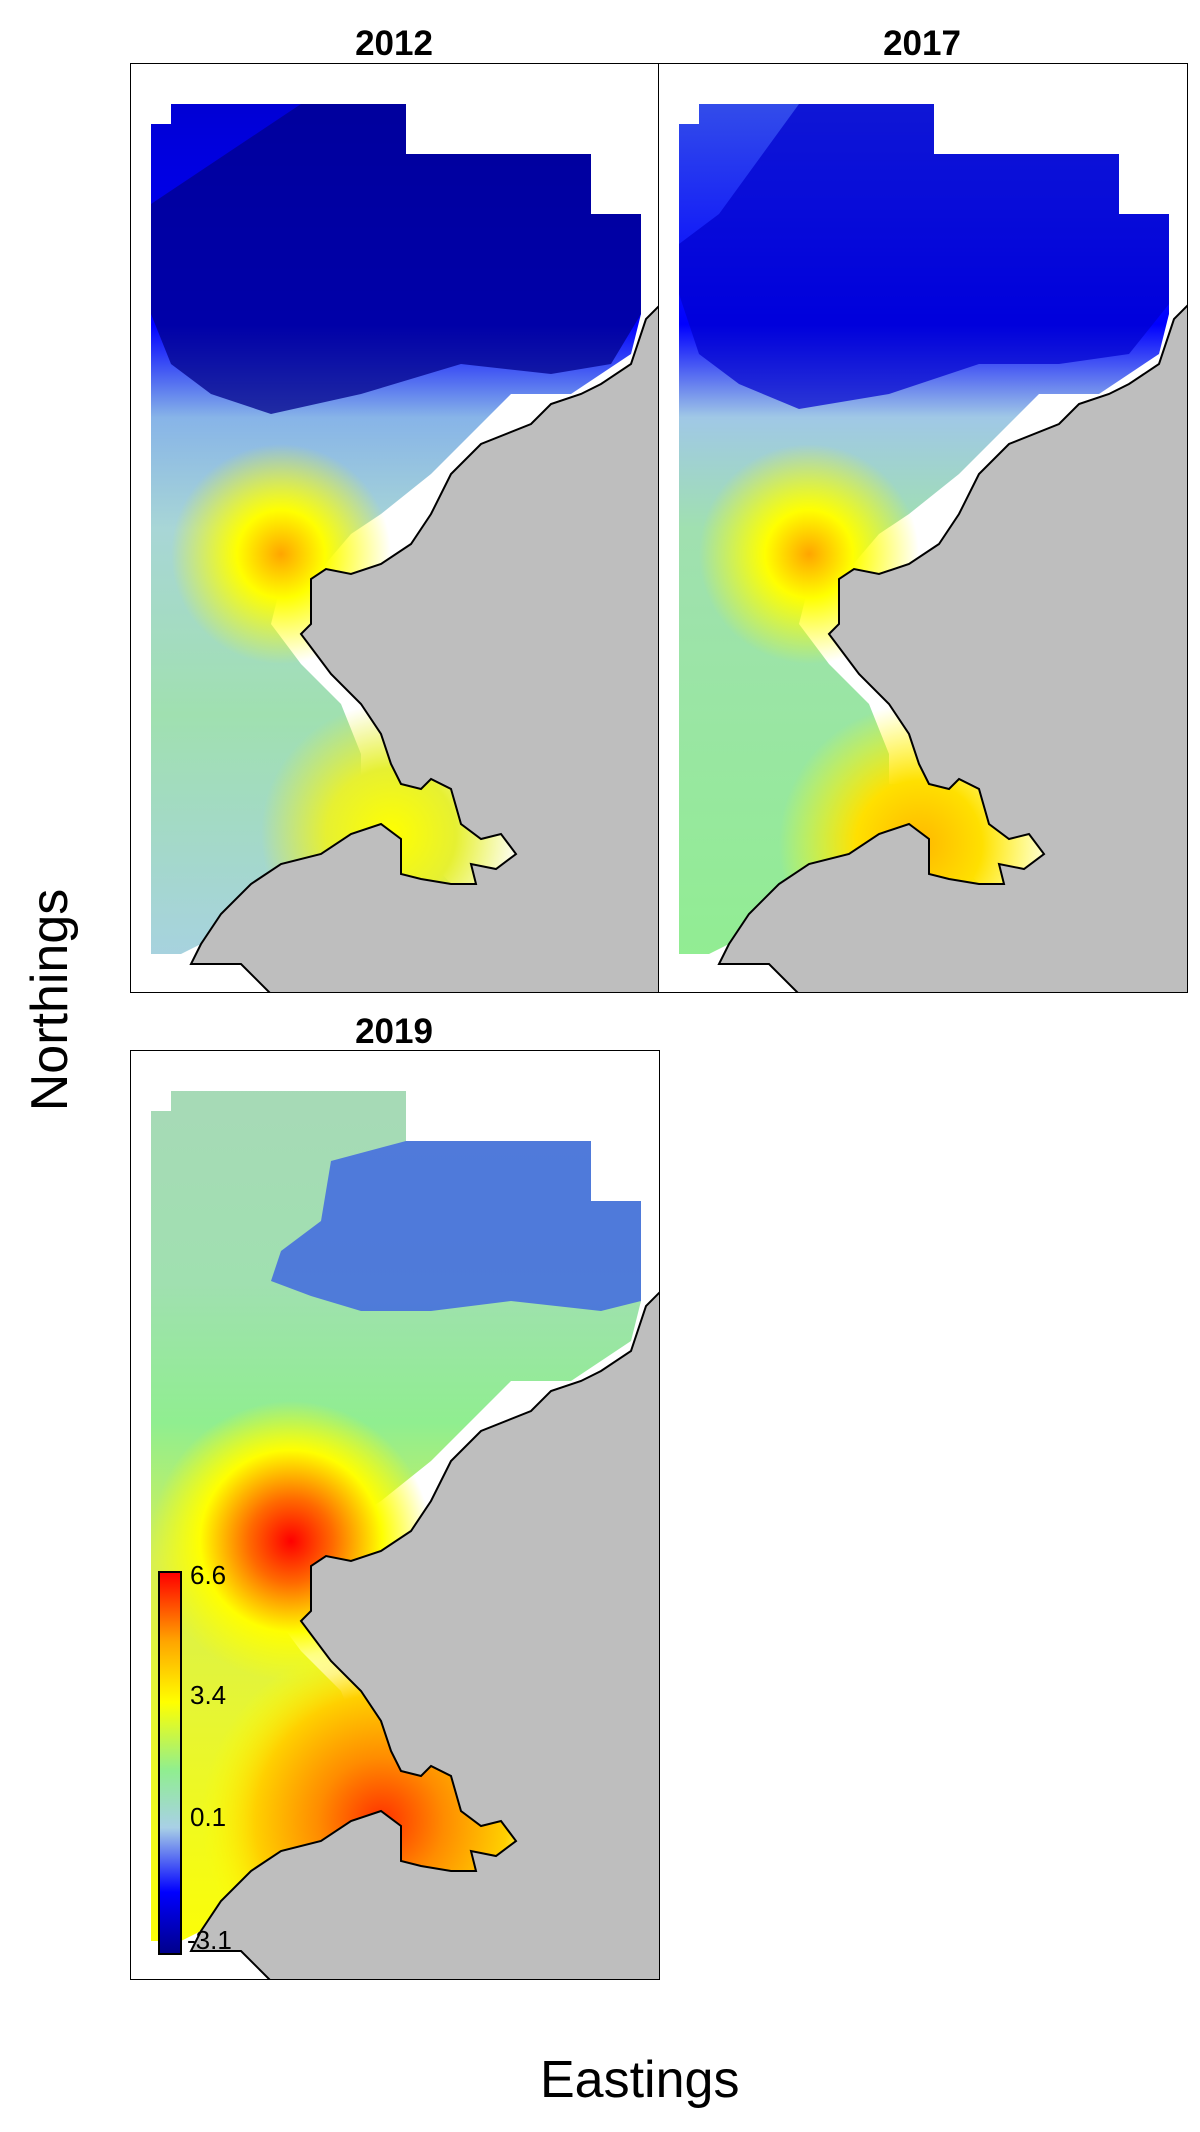 Image resolution: width=1200 pixels, height=2132 pixels. Describe the element at coordinates (640, 2080) in the screenshot. I see `x-axis-label: Eastings` at that location.